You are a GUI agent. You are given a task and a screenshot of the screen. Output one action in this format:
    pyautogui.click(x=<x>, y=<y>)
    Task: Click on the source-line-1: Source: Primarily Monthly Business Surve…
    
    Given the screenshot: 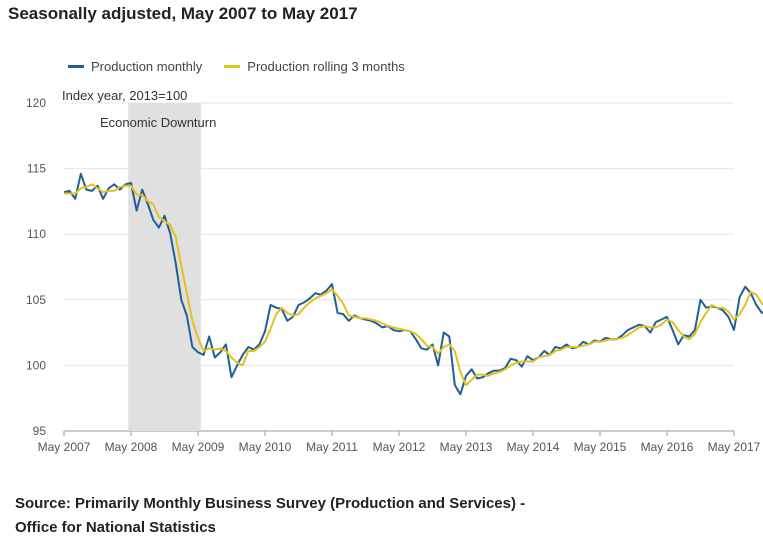 What is the action you would take?
    pyautogui.click(x=270, y=503)
    